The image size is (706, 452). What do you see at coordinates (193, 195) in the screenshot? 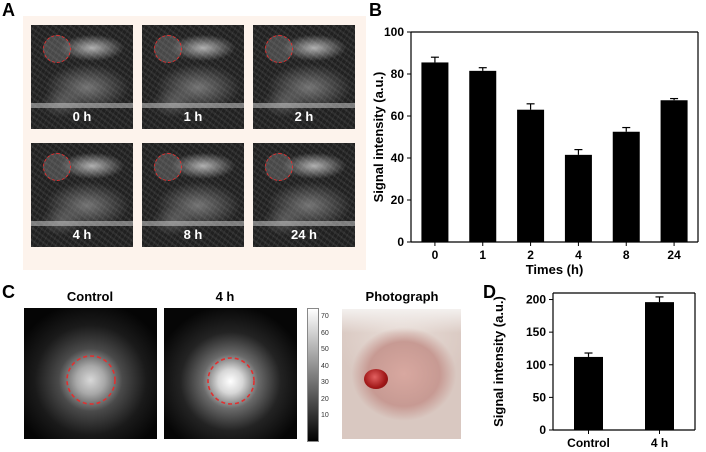
I see `mri-tile: 8 h` at bounding box center [193, 195].